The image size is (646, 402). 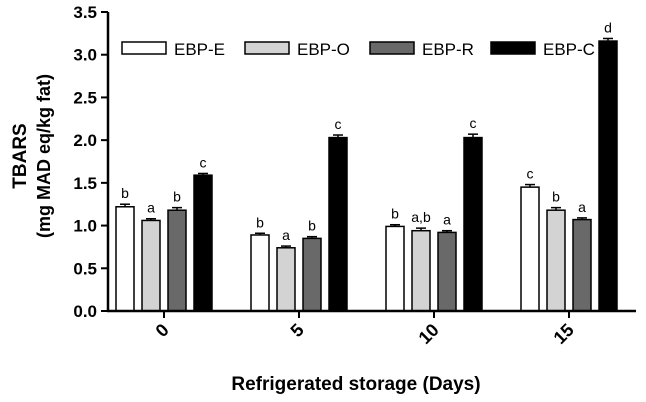 I want to click on y-tick-label: 1.5, so click(x=85, y=183).